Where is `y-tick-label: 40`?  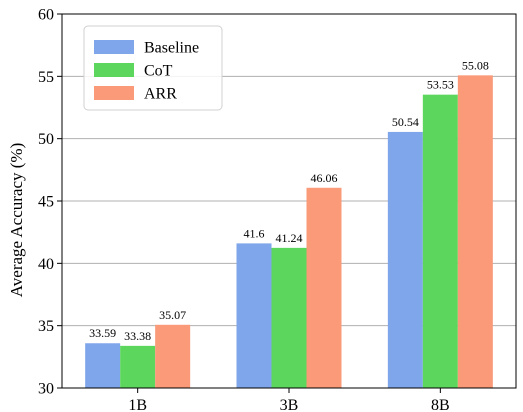
y-tick-label: 40 is located at coordinates (46, 264).